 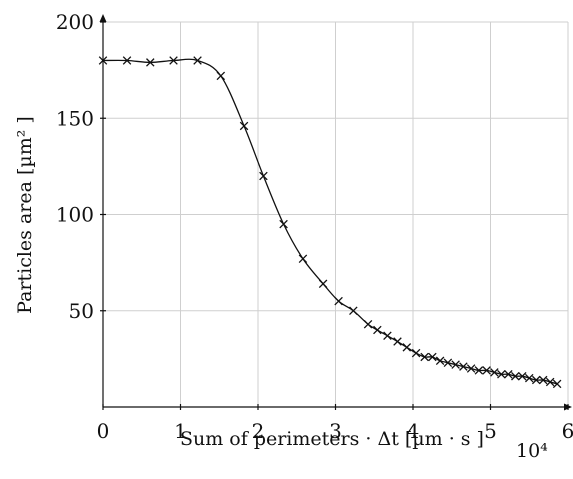 What do you see at coordinates (75, 215) in the screenshot?
I see `y-tick-label: 100` at bounding box center [75, 215].